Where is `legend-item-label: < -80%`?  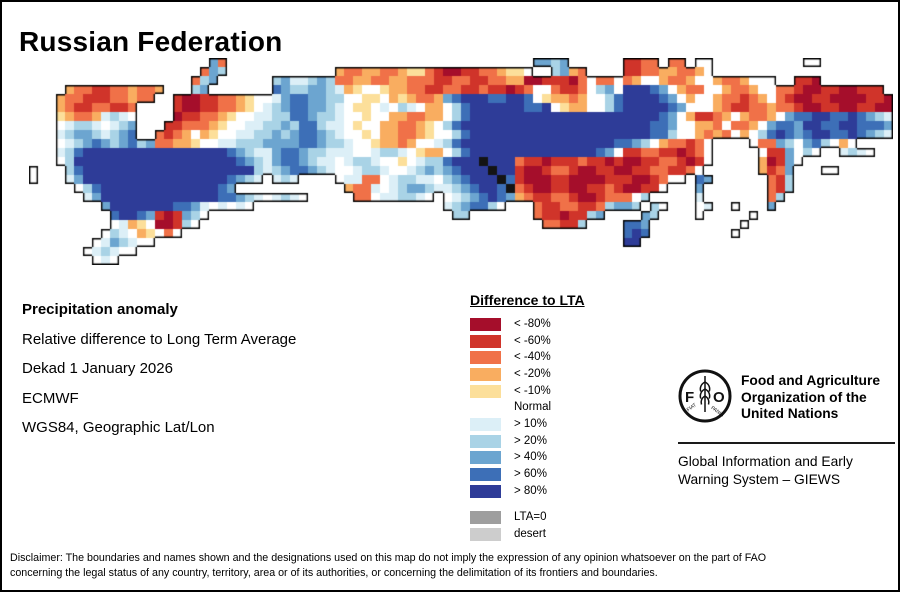 legend-item-label: < -80% is located at coordinates (532, 323).